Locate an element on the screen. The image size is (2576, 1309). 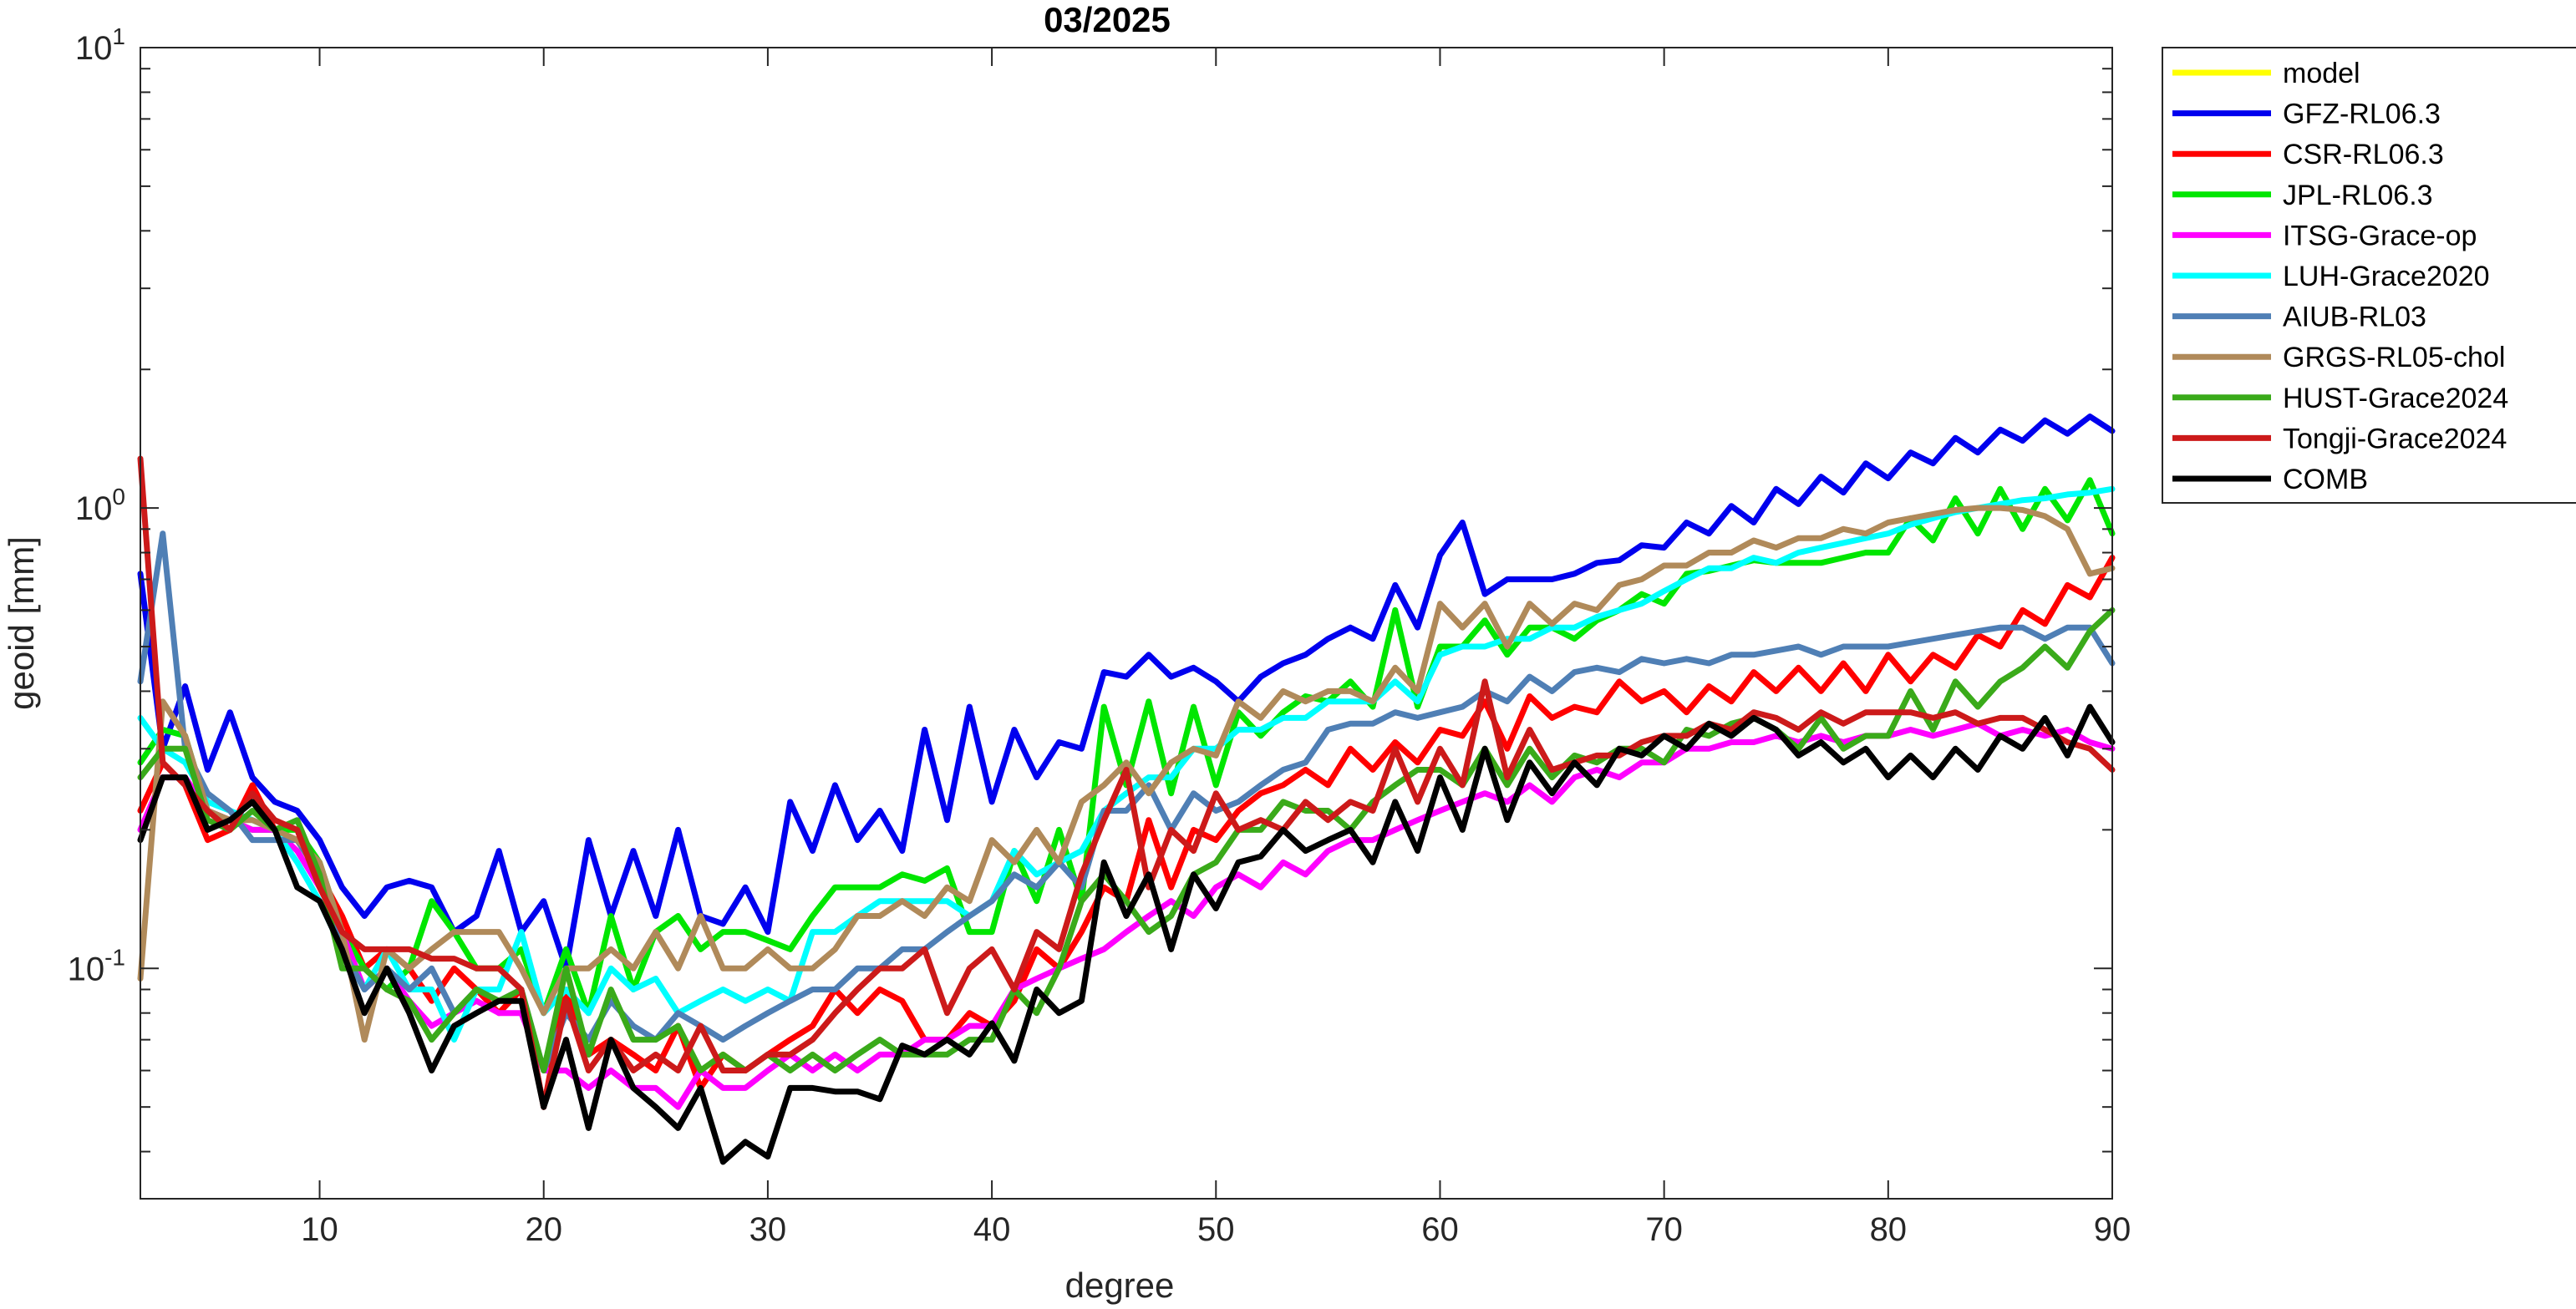
legend-entry-label: GRGS-RL05-chol is located at coordinates (2394, 357).